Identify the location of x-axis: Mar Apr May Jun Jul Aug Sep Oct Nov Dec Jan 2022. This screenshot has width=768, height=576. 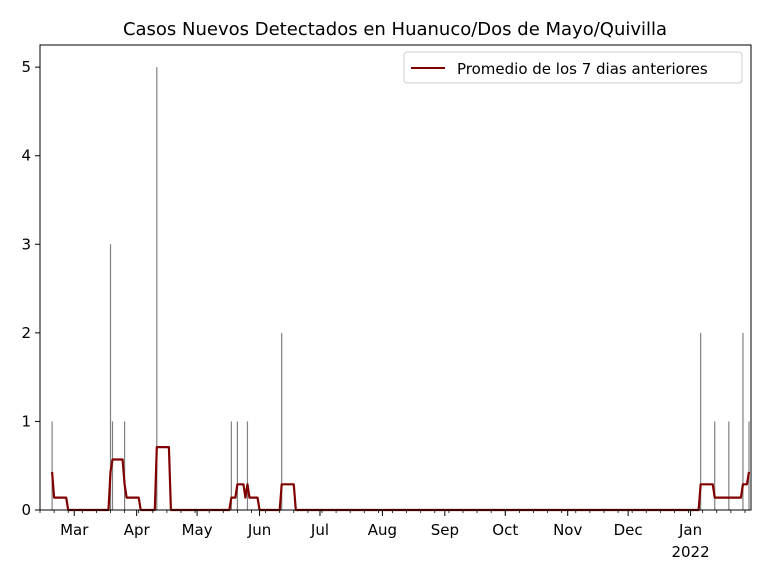
(392, 535).